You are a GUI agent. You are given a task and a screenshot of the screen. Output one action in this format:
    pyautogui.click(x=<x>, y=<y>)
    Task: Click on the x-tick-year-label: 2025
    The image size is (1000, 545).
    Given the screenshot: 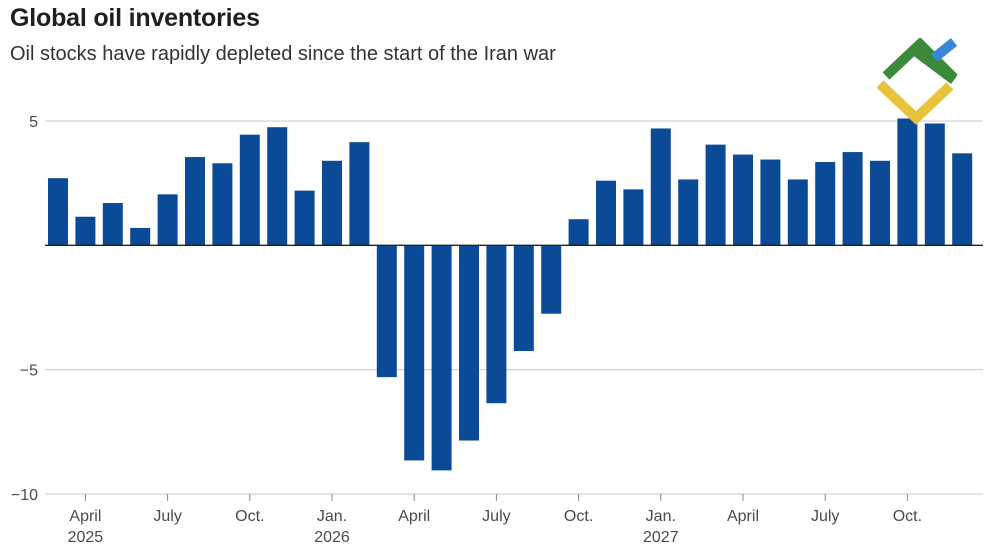 What is the action you would take?
    pyautogui.click(x=86, y=537)
    